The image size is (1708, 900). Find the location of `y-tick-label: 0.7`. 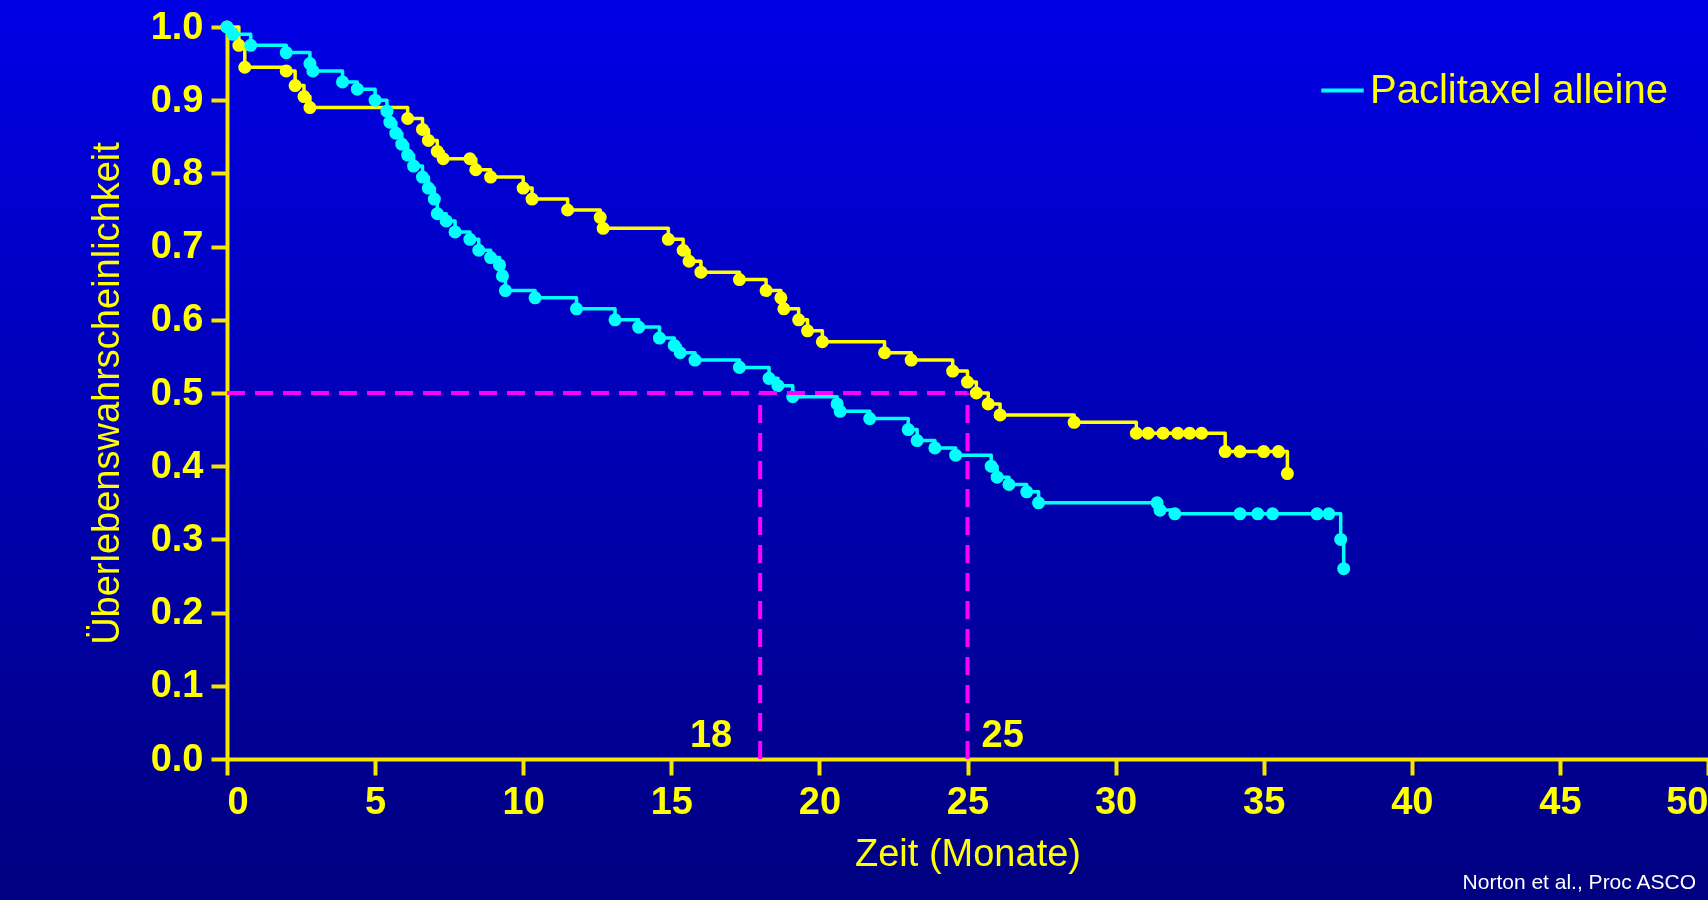

y-tick-label: 0.7 is located at coordinates (177, 245).